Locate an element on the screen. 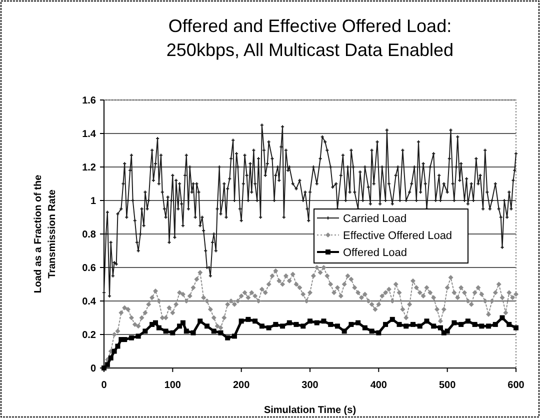 The width and height of the screenshot is (544, 420). x-tick-label: 300 is located at coordinates (310, 385).